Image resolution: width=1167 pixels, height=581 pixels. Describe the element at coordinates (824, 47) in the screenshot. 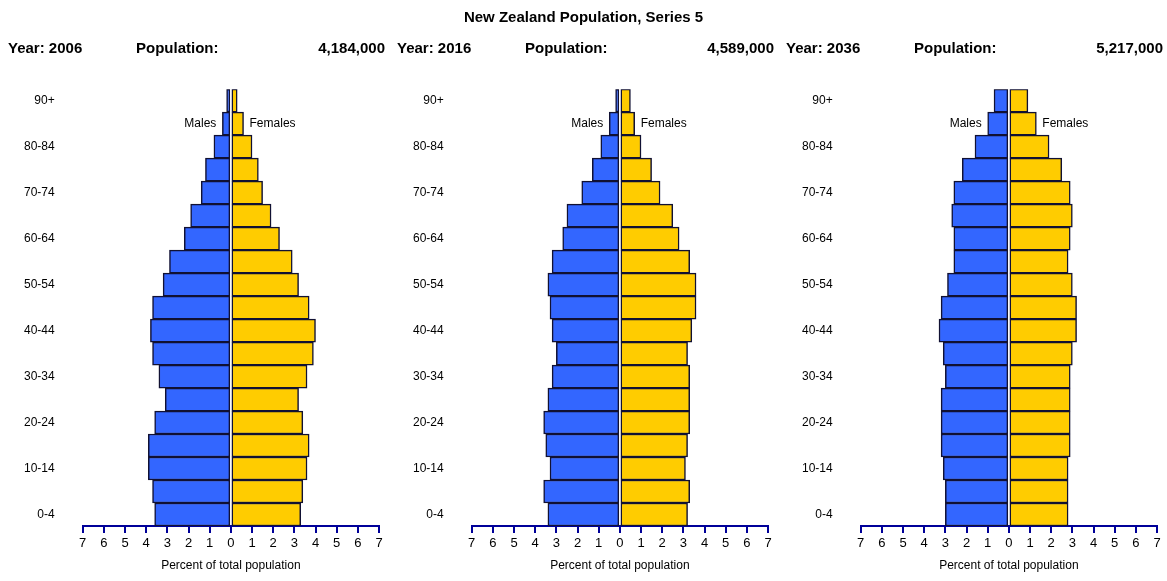

I see `chart-title: Year: 2036` at that location.